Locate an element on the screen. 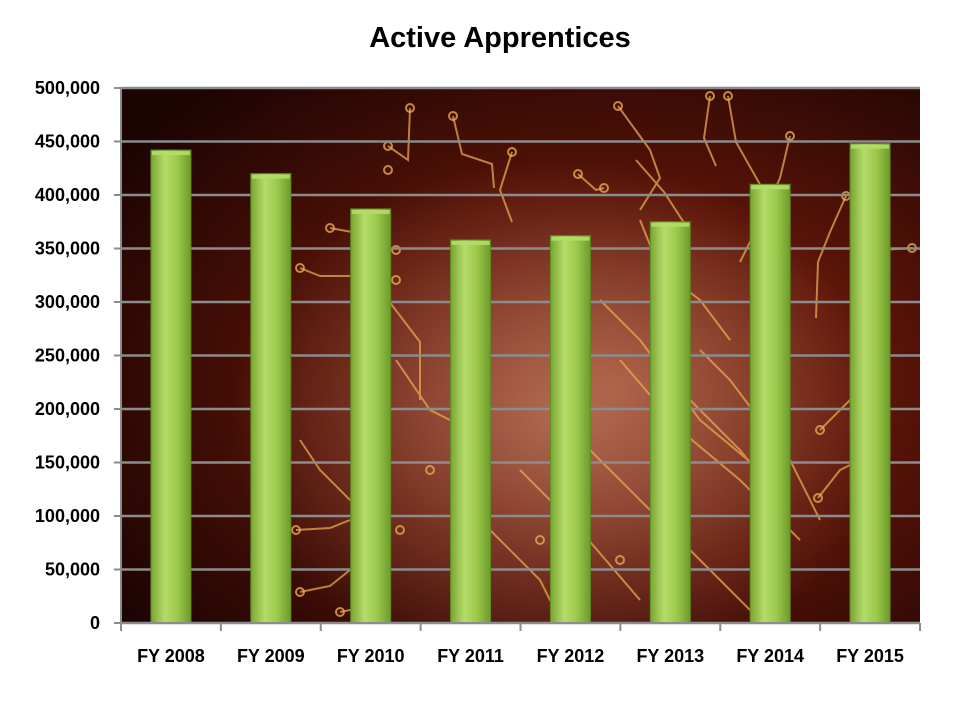  x-tick-label: FY 2010 is located at coordinates (371, 656).